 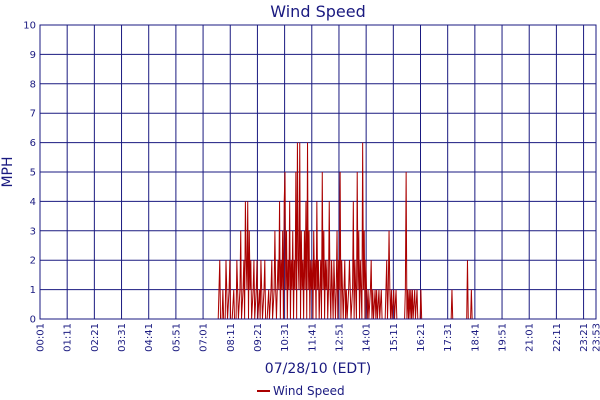 What do you see at coordinates (318, 369) in the screenshot?
I see `x-axis-label: 07/28/10 (EDT)` at bounding box center [318, 369].